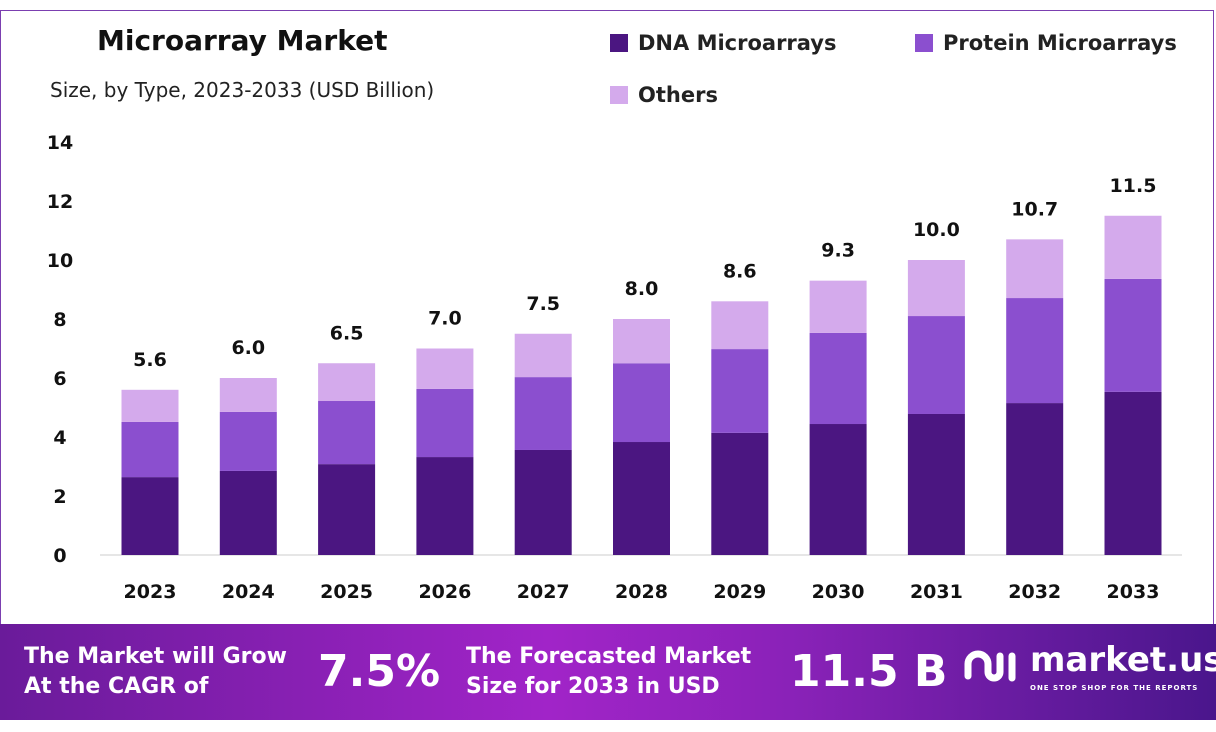 The width and height of the screenshot is (1216, 732). I want to click on cagr-label: The Market will Grow At the CAGR of, so click(155, 672).